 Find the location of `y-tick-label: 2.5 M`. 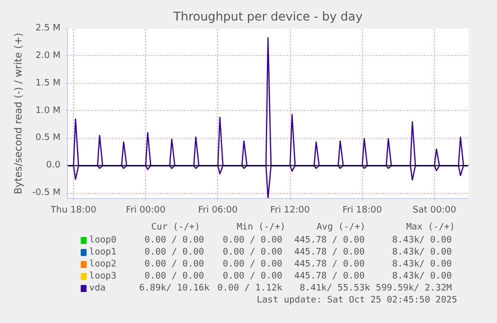

y-tick-label: 2.5 M is located at coordinates (48, 29).